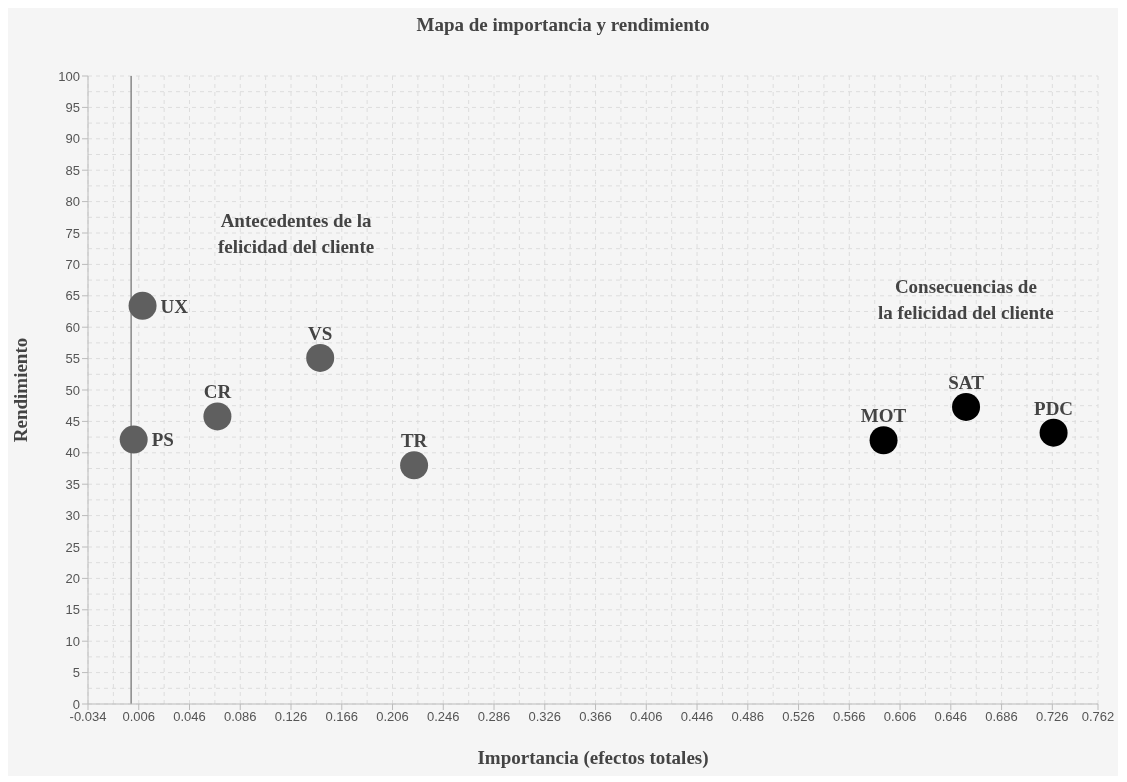 The height and width of the screenshot is (782, 1127). I want to click on x-tick-label: 0.606, so click(900, 717).